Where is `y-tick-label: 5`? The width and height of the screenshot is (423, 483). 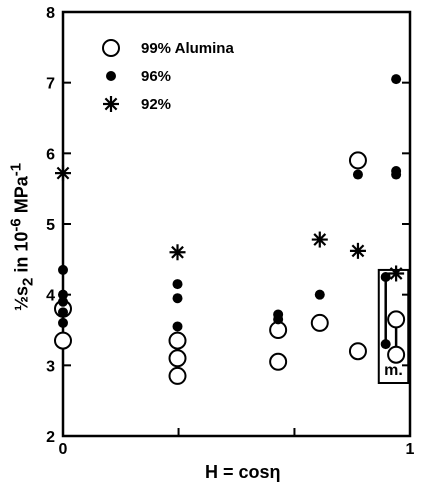 y-tick-label: 5 is located at coordinates (50, 225).